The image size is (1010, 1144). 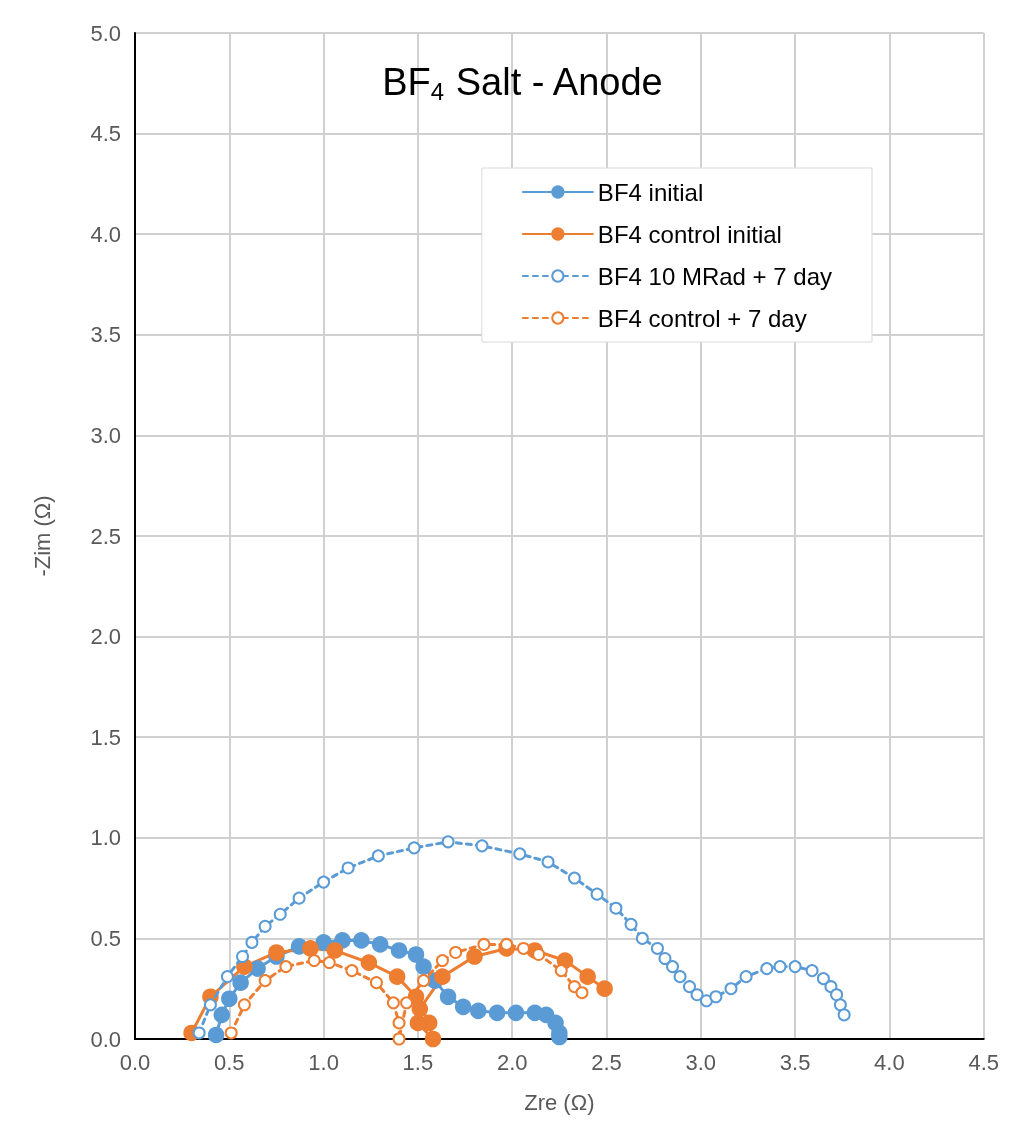 I want to click on x-tick-label: 3.0, so click(x=701, y=1062).